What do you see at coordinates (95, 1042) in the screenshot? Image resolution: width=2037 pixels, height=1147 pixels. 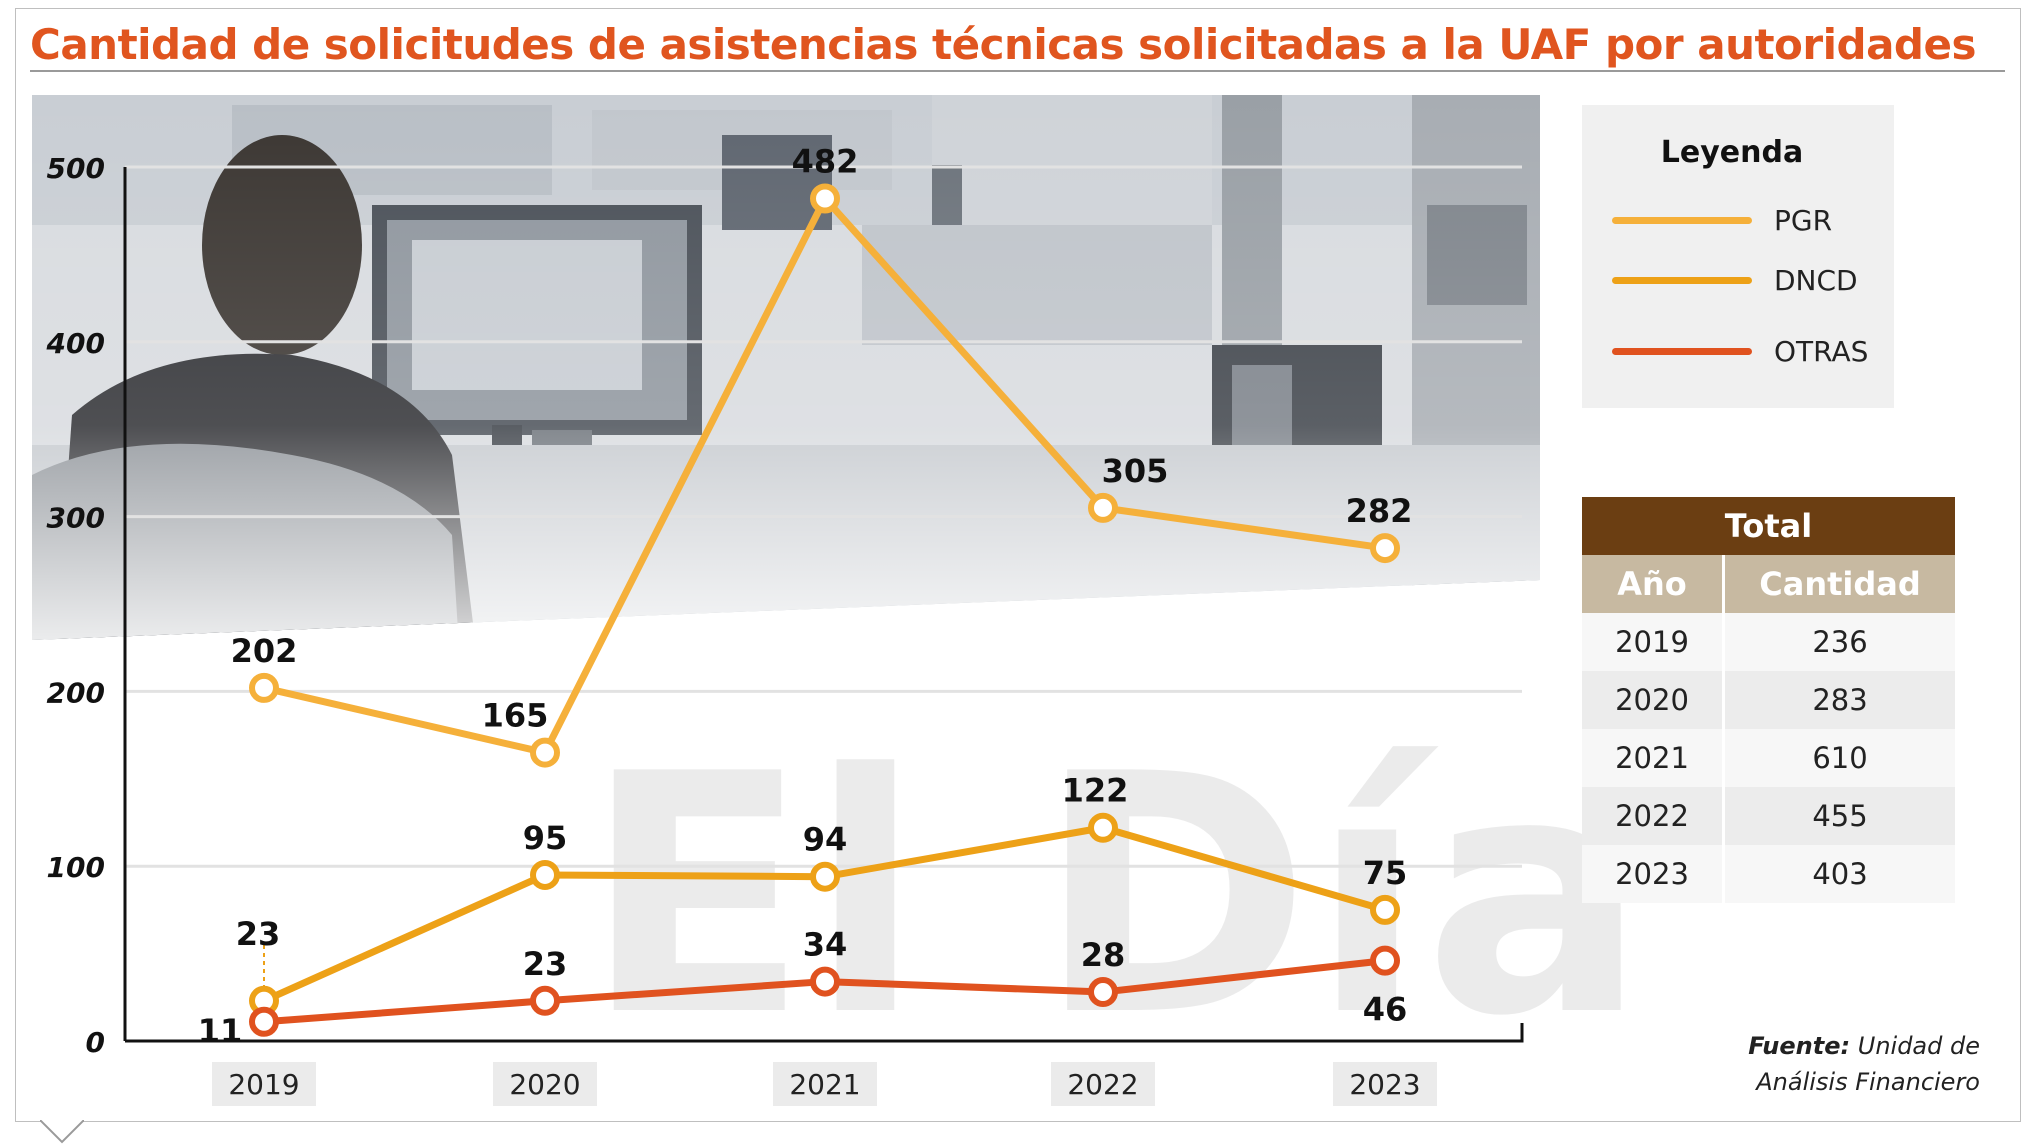 I see `y-tick-label: 0` at bounding box center [95, 1042].